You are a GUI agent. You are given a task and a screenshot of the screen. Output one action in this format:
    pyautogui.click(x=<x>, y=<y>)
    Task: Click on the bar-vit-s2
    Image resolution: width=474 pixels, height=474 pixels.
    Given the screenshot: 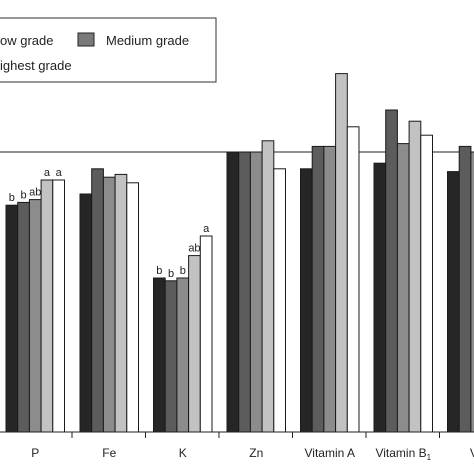 What is the action you would take?
    pyautogui.click(x=465, y=289)
    